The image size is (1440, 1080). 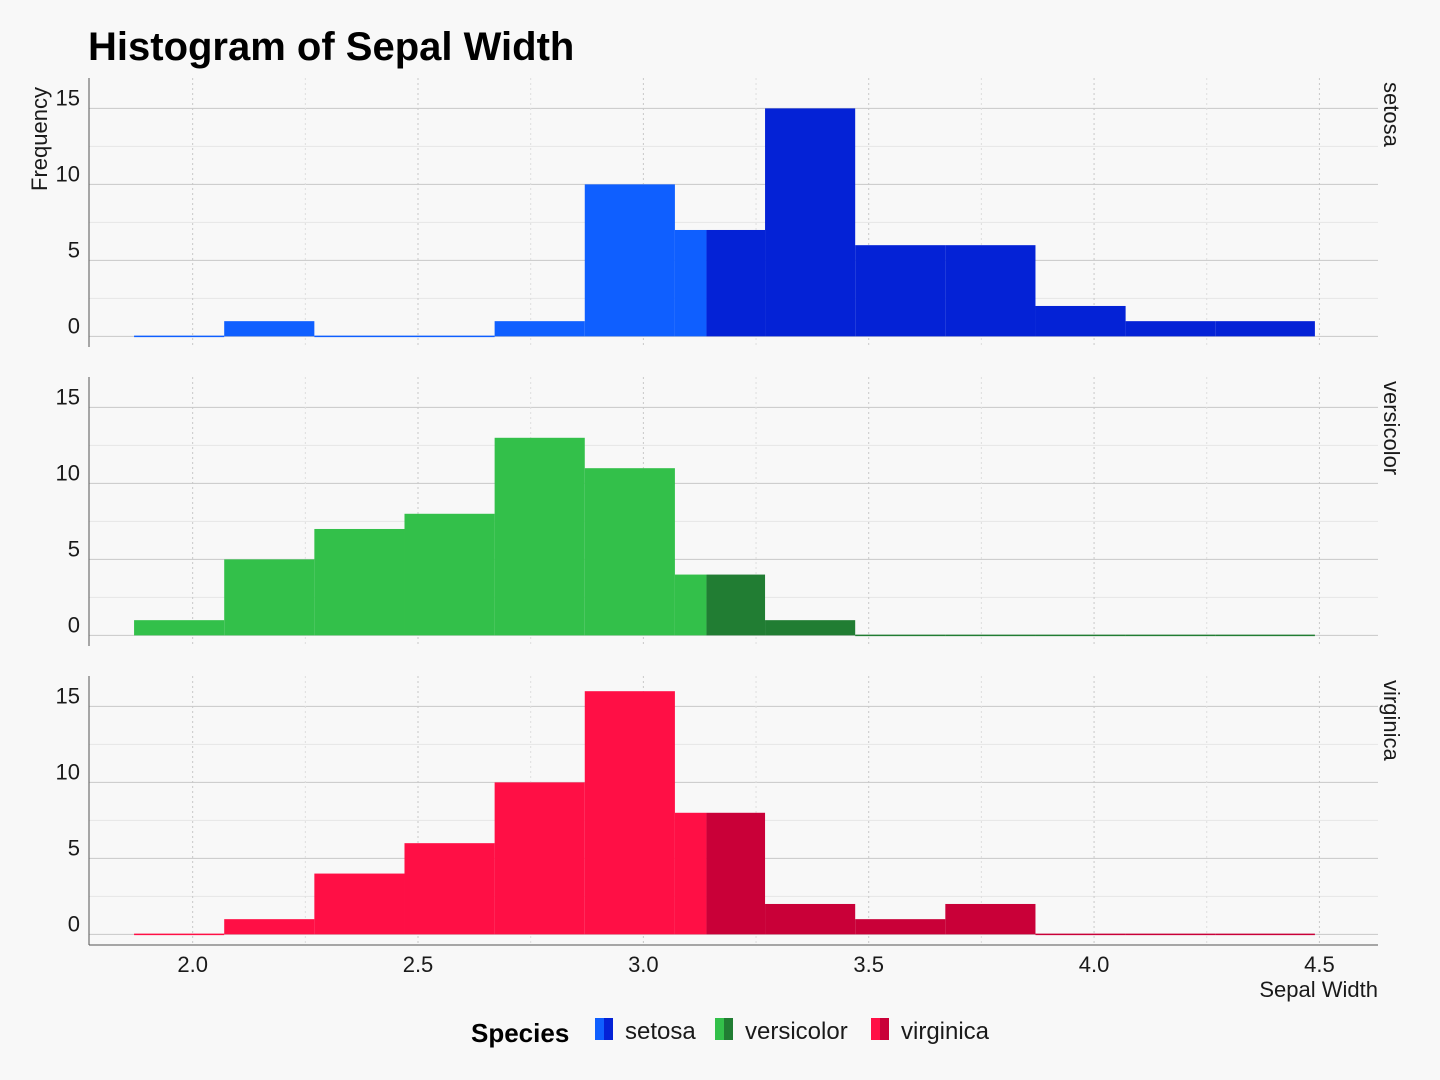 What do you see at coordinates (1391, 115) in the screenshot?
I see `facet-label-setosa: setosa` at bounding box center [1391, 115].